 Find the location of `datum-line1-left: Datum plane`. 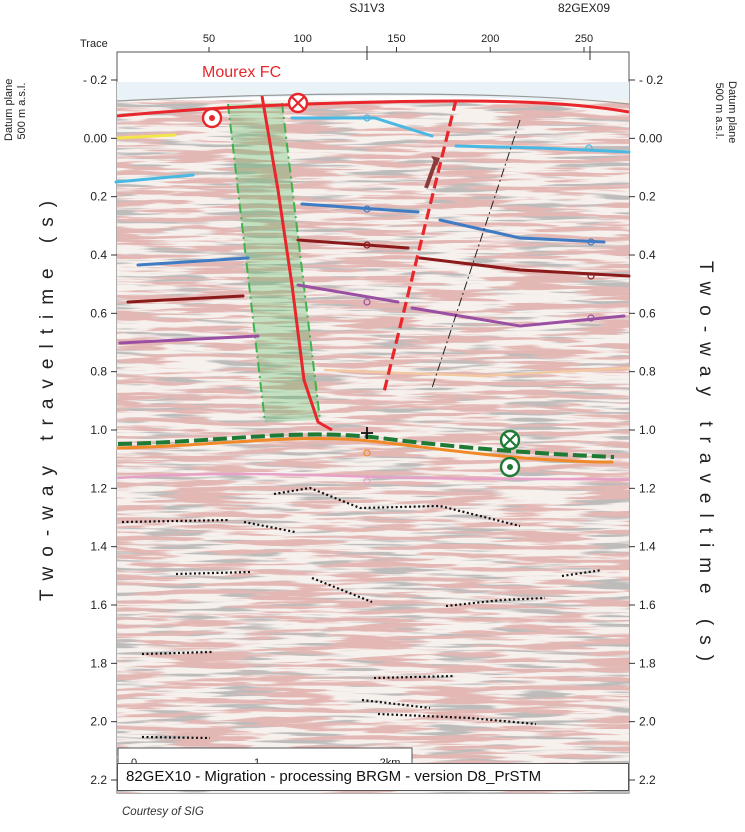

datum-line1-left: Datum plane is located at coordinates (9, 109).